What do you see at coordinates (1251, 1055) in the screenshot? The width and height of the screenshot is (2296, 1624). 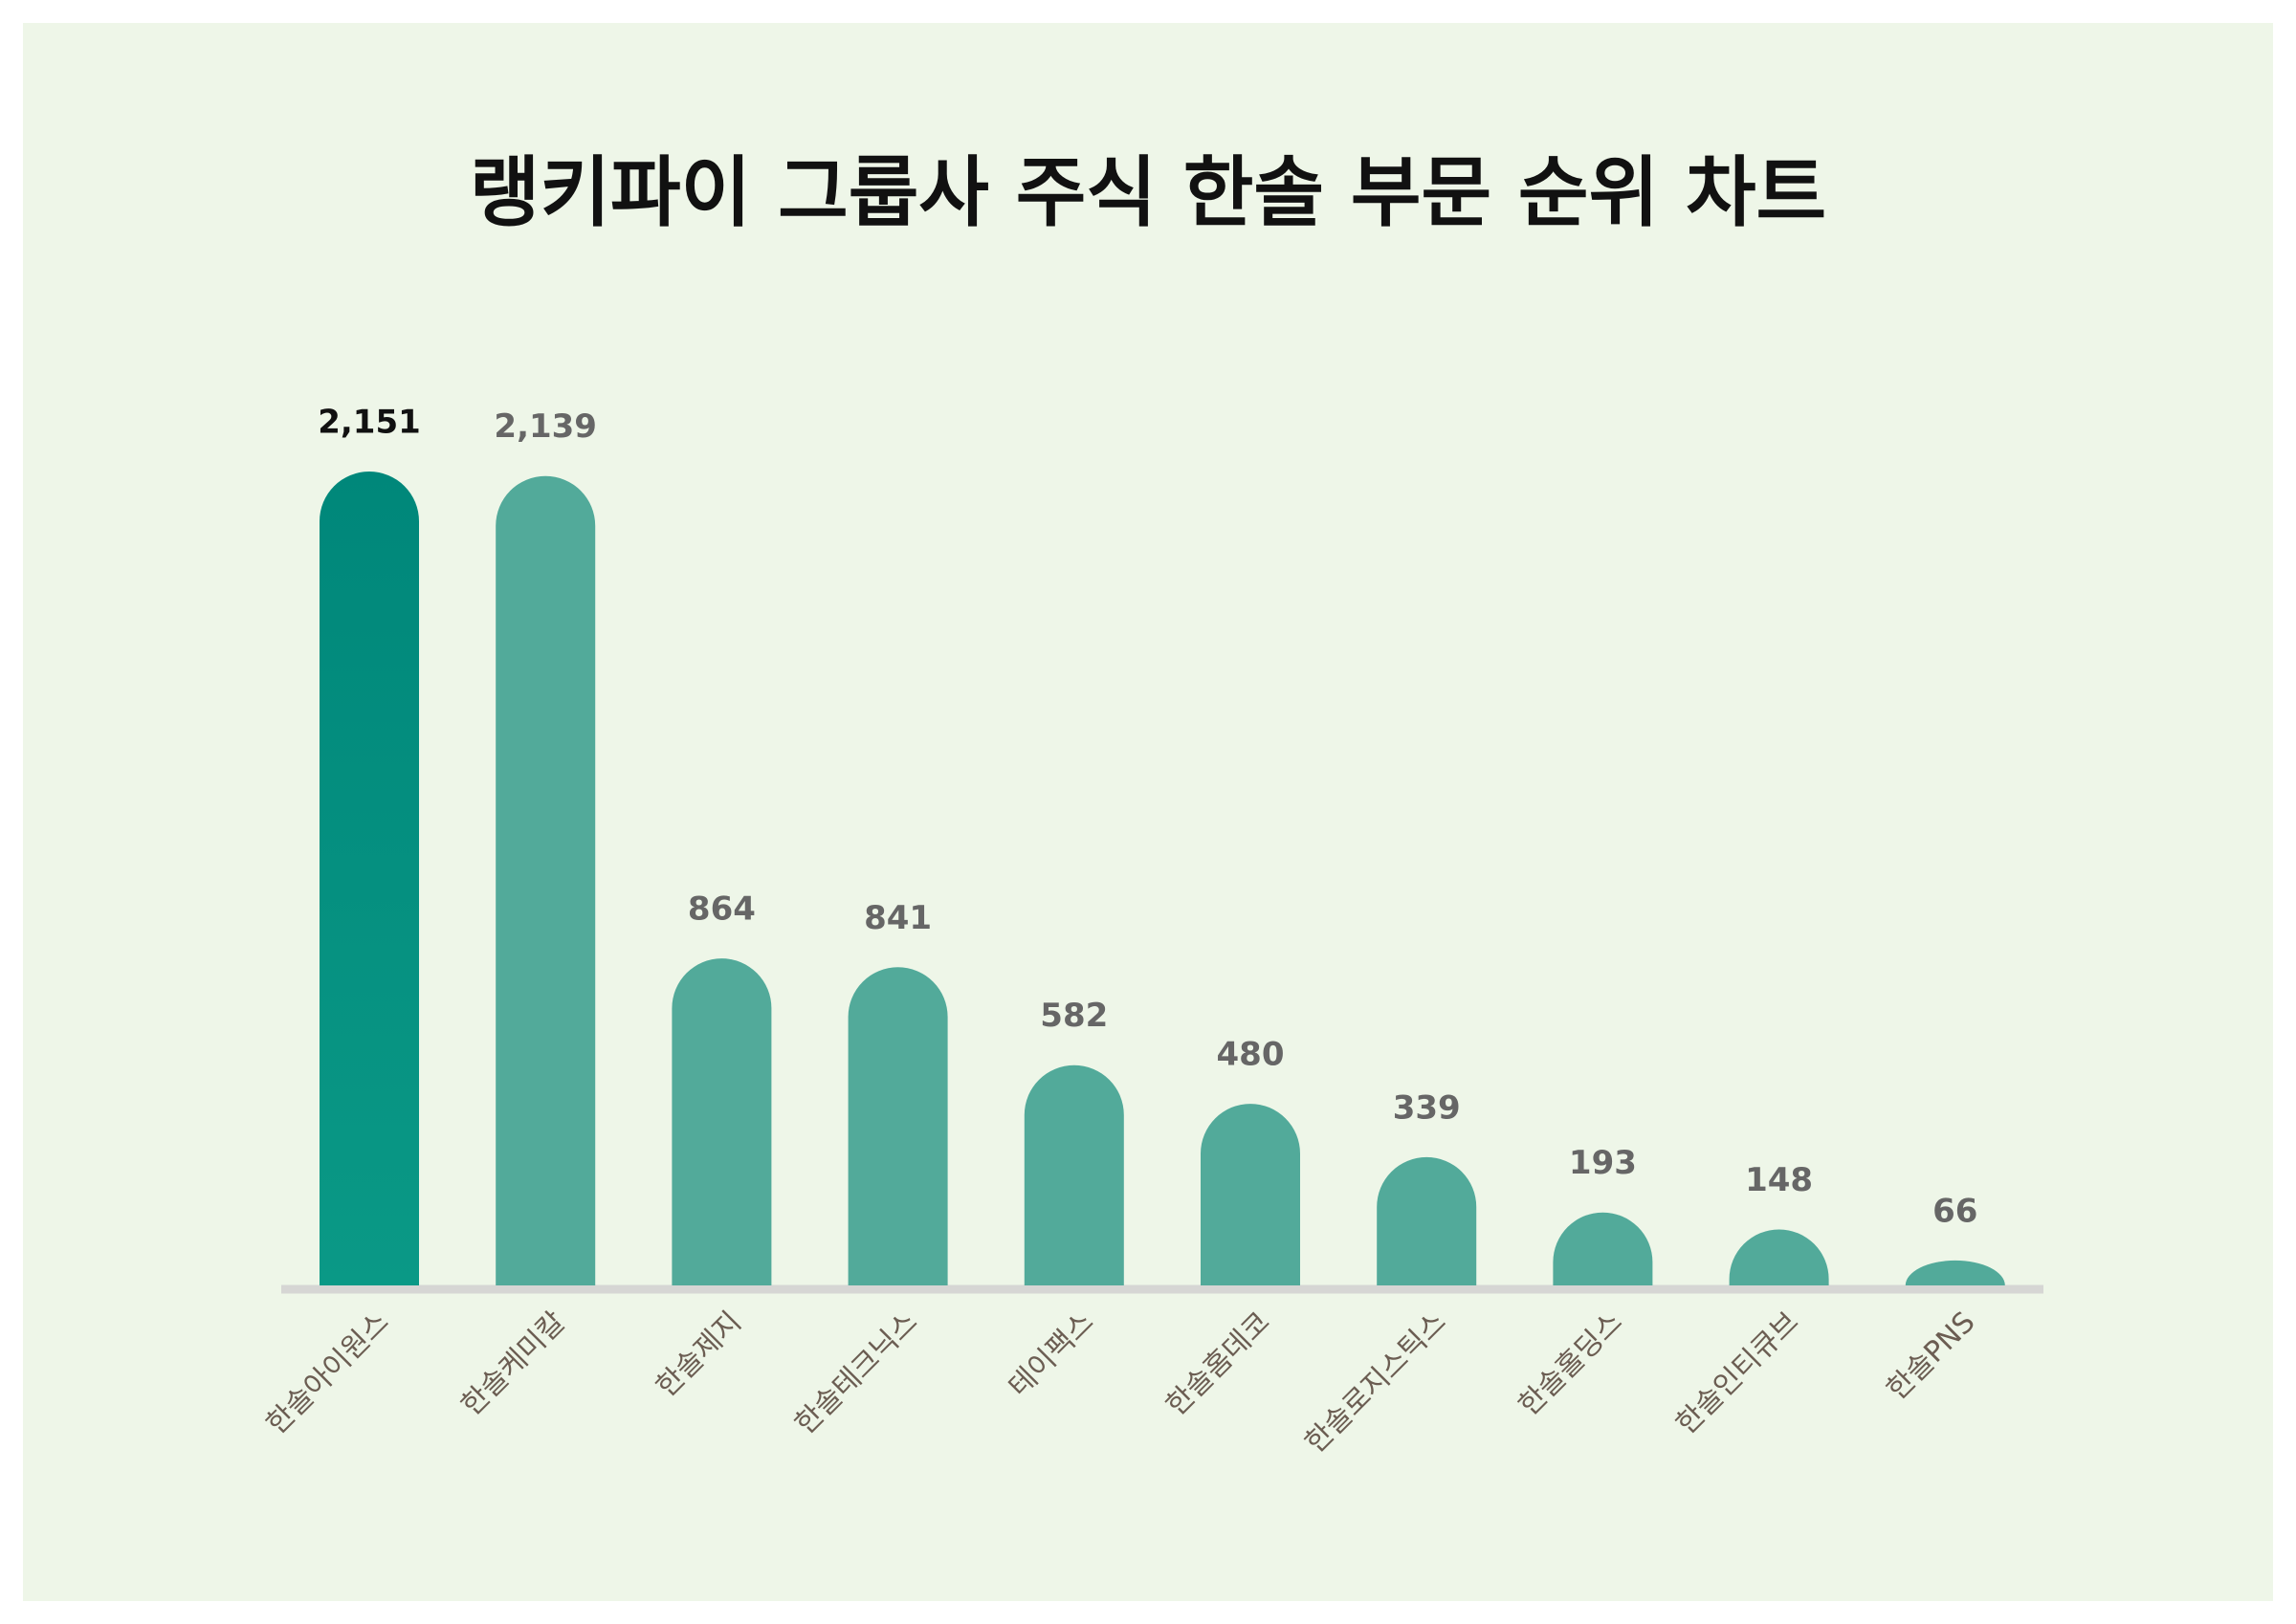 I see `value-label: 480` at bounding box center [1251, 1055].